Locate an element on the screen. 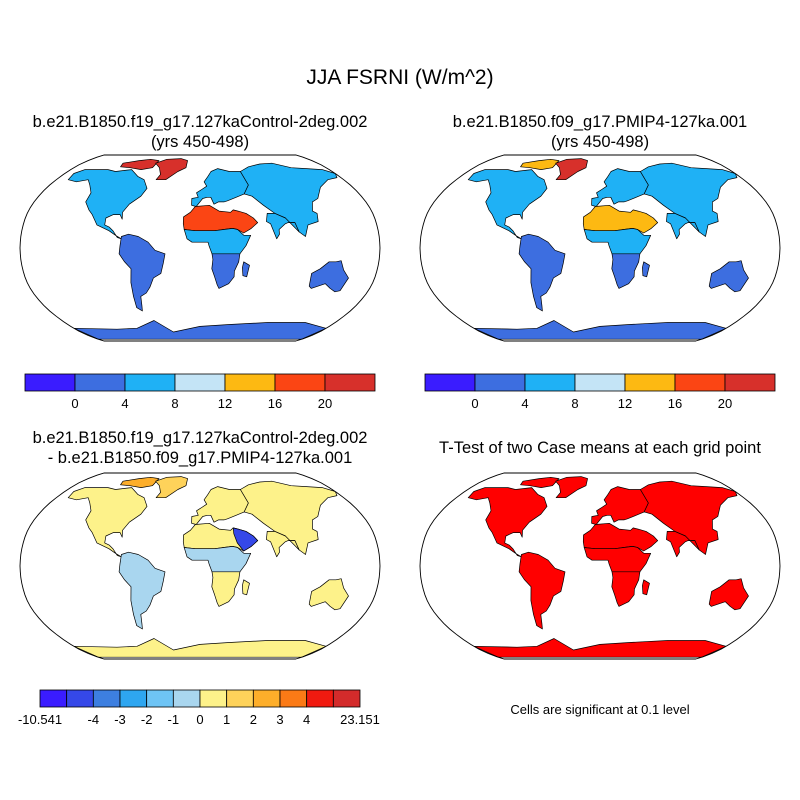 The width and height of the screenshot is (800, 800). colorbar-3-label-8: 3 is located at coordinates (279, 719).